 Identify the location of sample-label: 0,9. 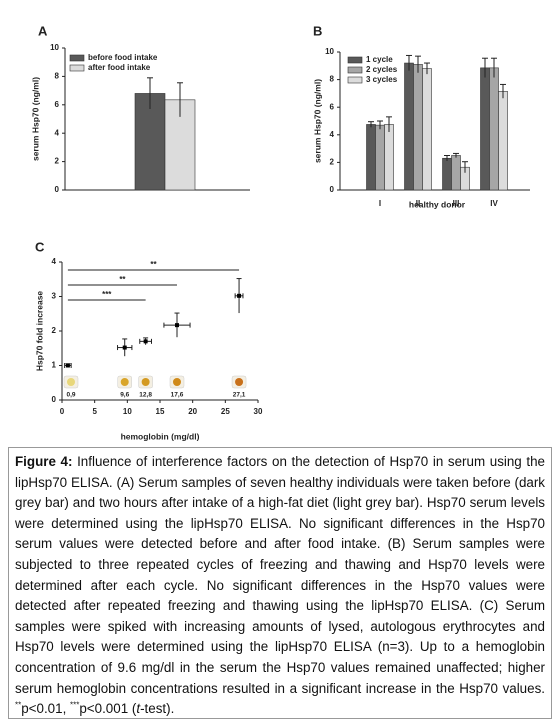
(70, 395).